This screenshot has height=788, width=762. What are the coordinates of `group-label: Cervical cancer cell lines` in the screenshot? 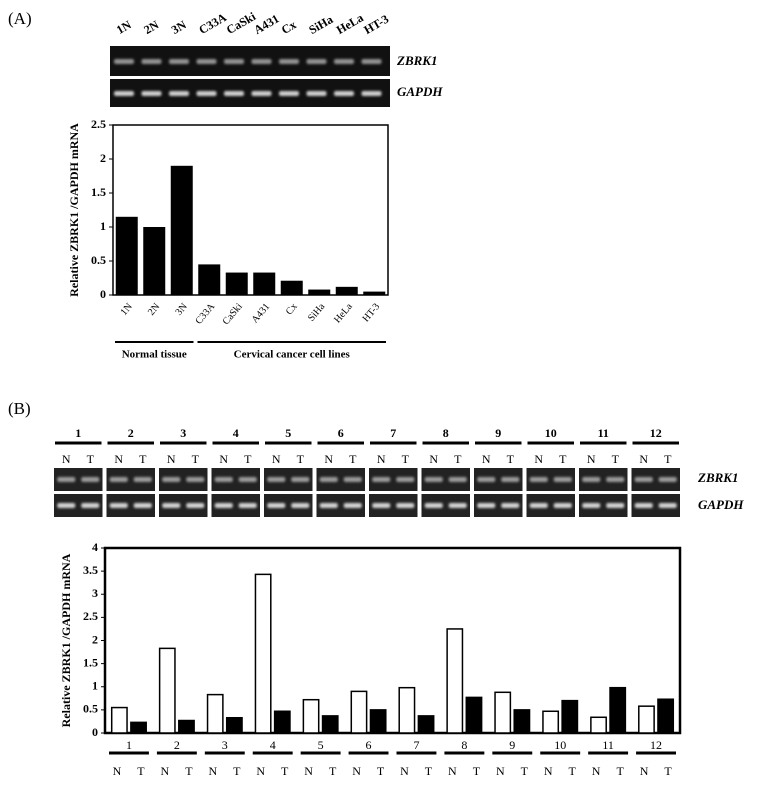 It's located at (292, 355).